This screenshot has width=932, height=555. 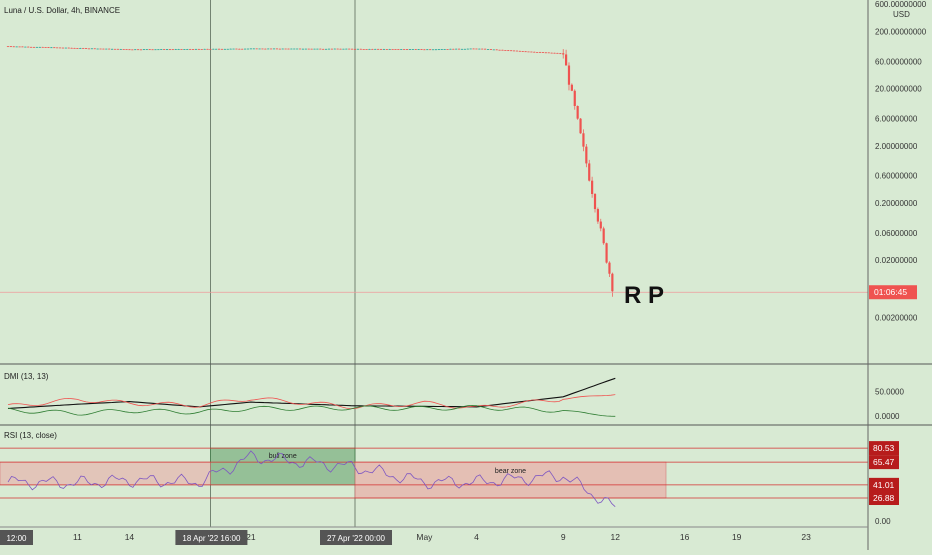 I want to click on rsi-label: RSI (13, close), so click(x=30, y=435).